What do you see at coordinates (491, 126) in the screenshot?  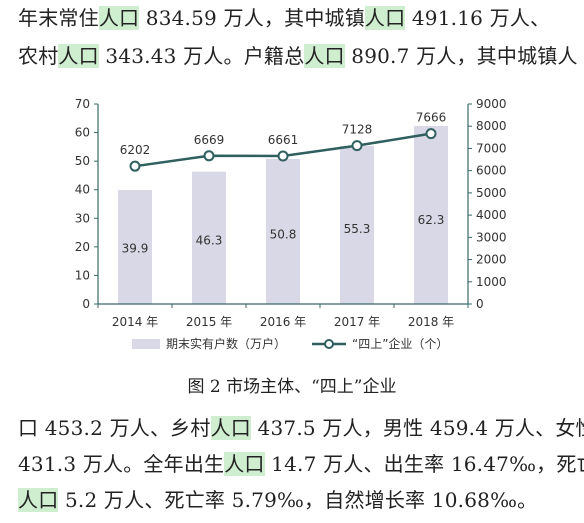 I see `y-right-tick-label: 8000` at bounding box center [491, 126].